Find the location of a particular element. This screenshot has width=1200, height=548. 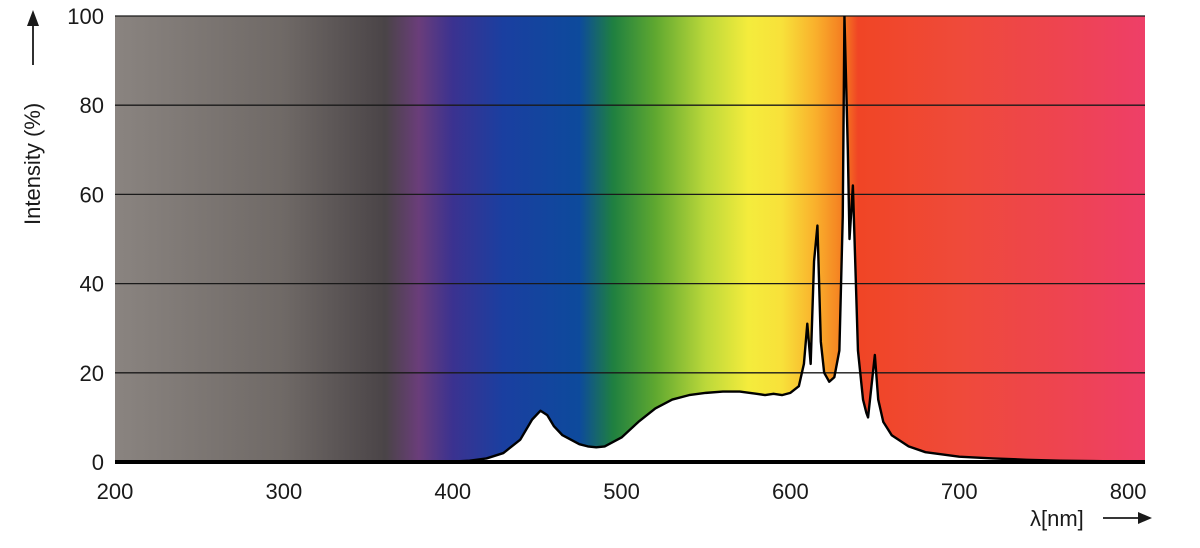

y-tick-60: 60 is located at coordinates (92, 194).